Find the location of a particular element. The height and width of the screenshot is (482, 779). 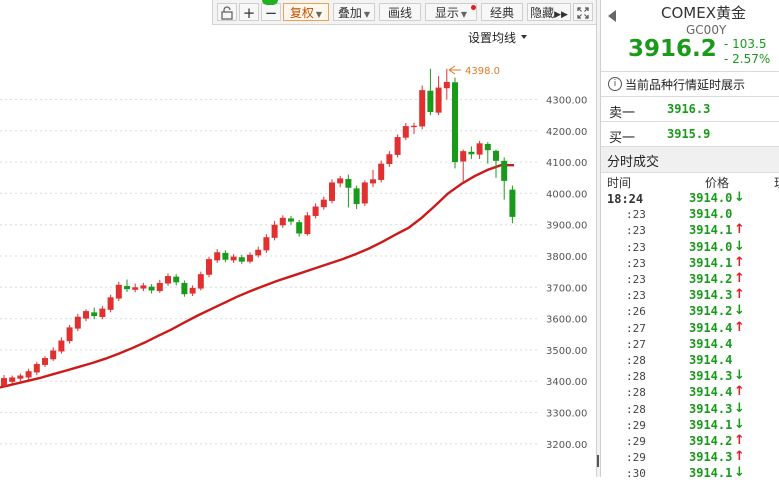

col-time: 时间 is located at coordinates (619, 183).